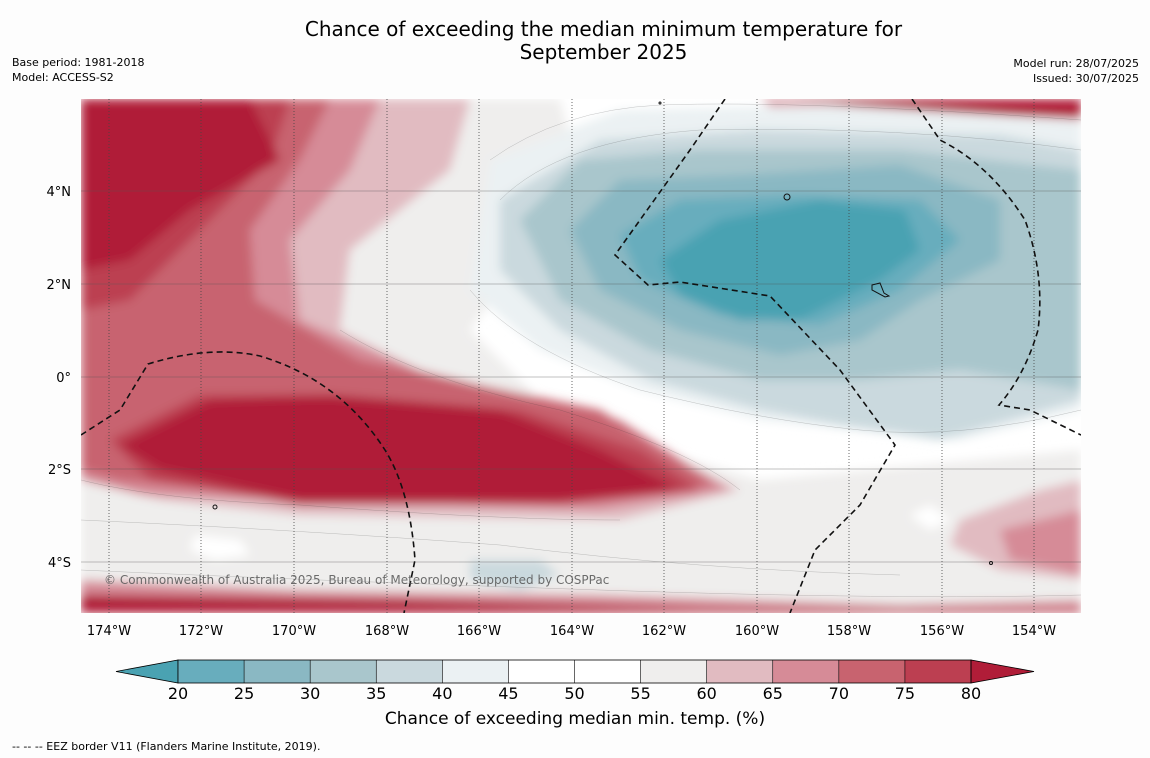 The width and height of the screenshot is (1150, 758). I want to click on colorbar-tick-label: 65, so click(773, 693).